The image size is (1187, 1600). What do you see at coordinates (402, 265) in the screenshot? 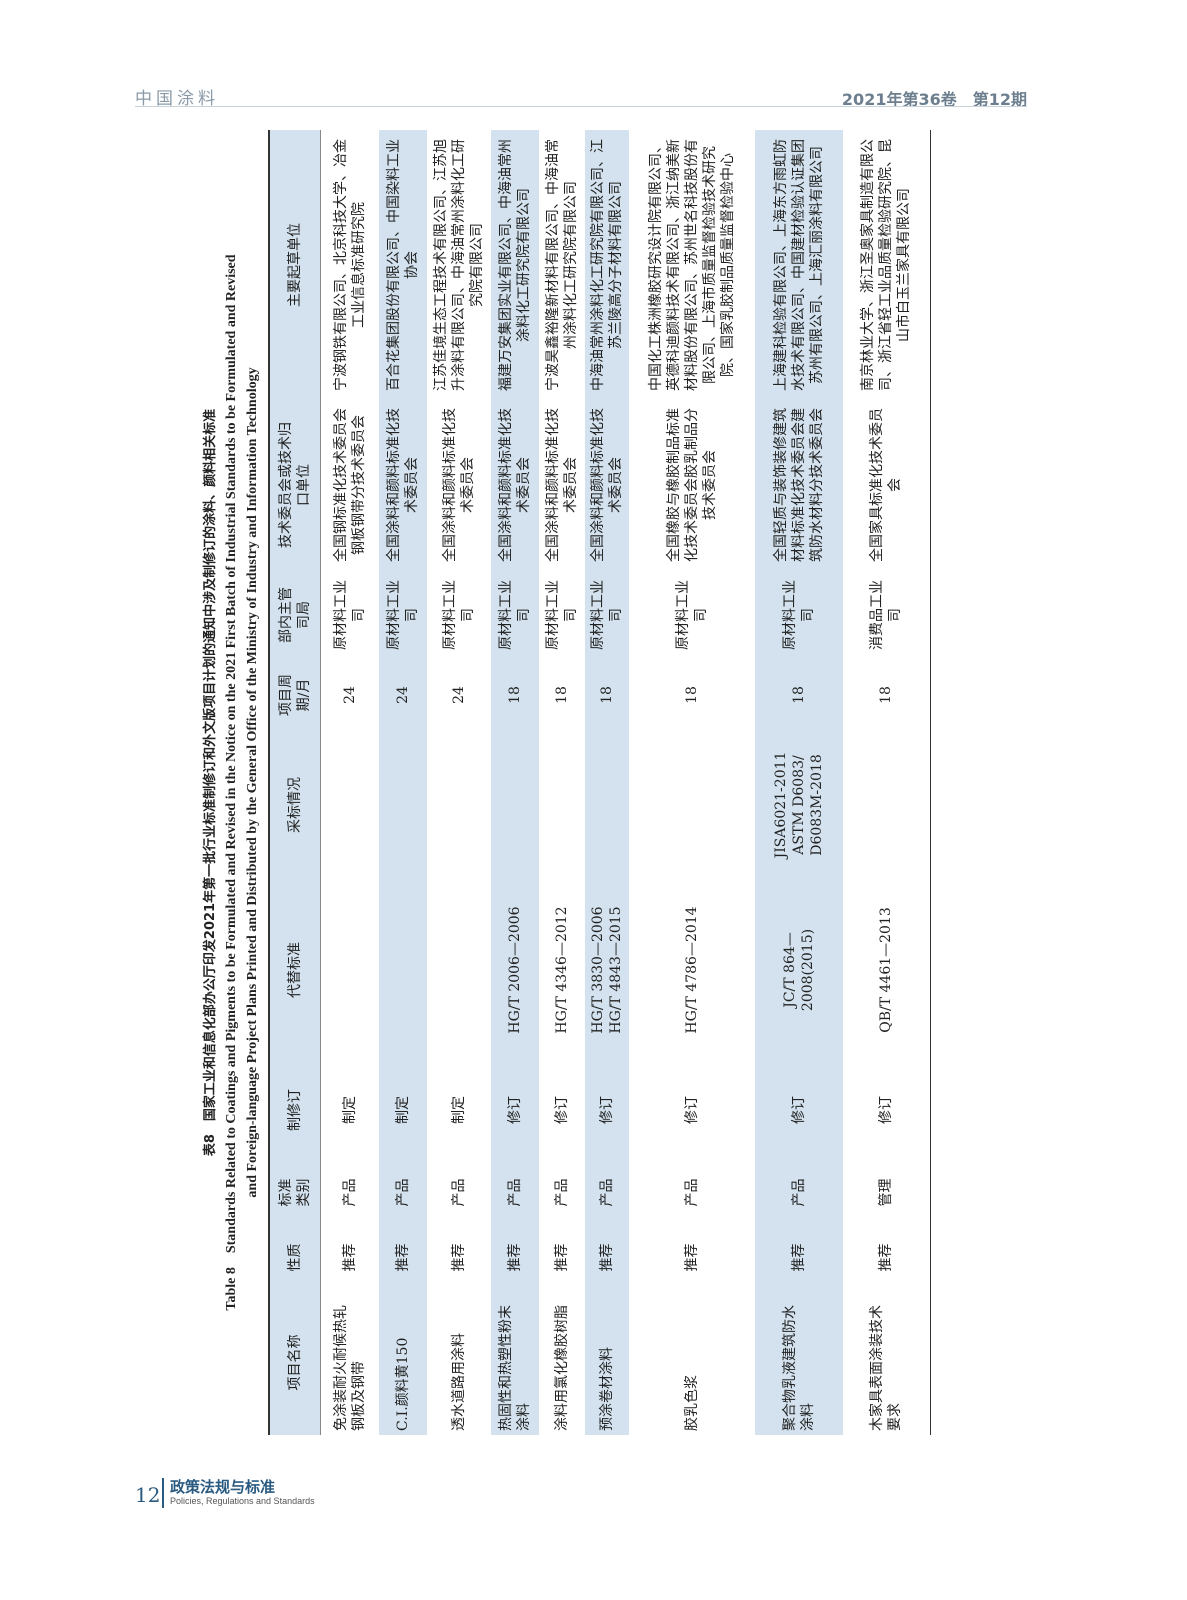
I see `table-cell: 百合花集团股份有限公司、中国染料工业协会` at bounding box center [402, 265].